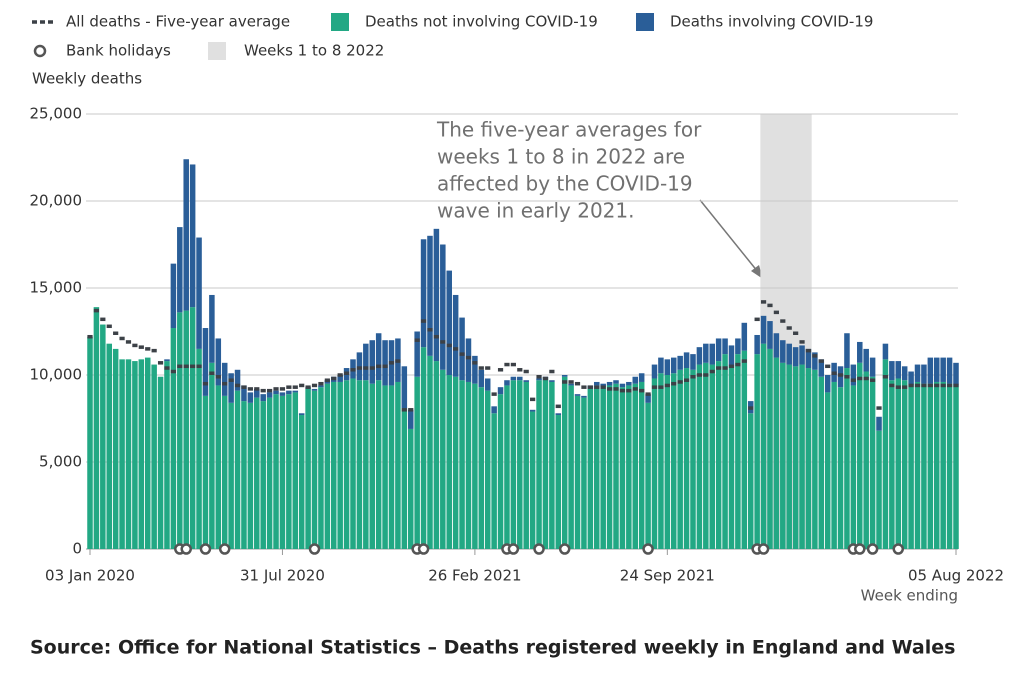  Describe the element at coordinates (56, 201) in the screenshot. I see `y-tick-label: 20,000` at that location.